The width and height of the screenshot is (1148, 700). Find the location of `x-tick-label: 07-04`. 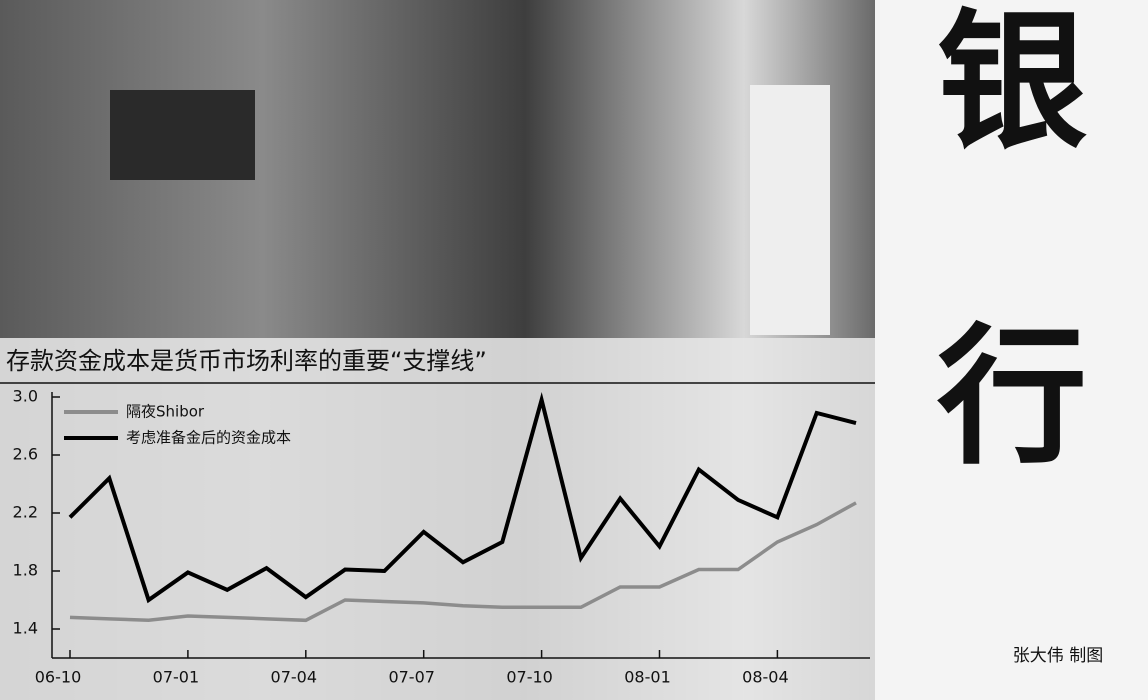

x-tick-label: 07-04 is located at coordinates (294, 677).